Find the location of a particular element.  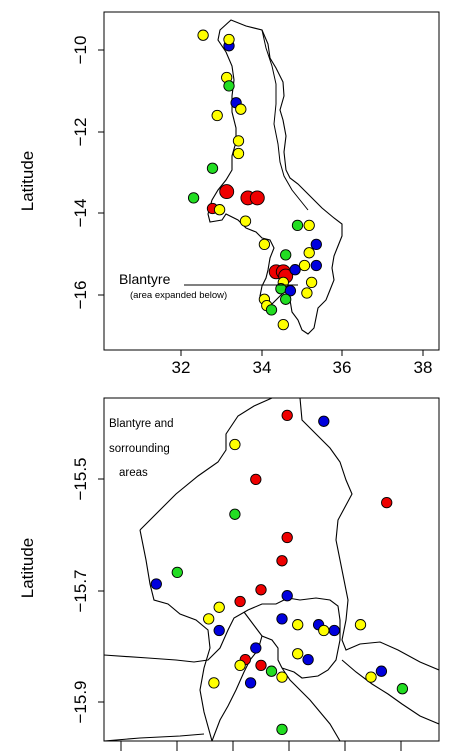

malawi-outline is located at coordinates (275, 177).